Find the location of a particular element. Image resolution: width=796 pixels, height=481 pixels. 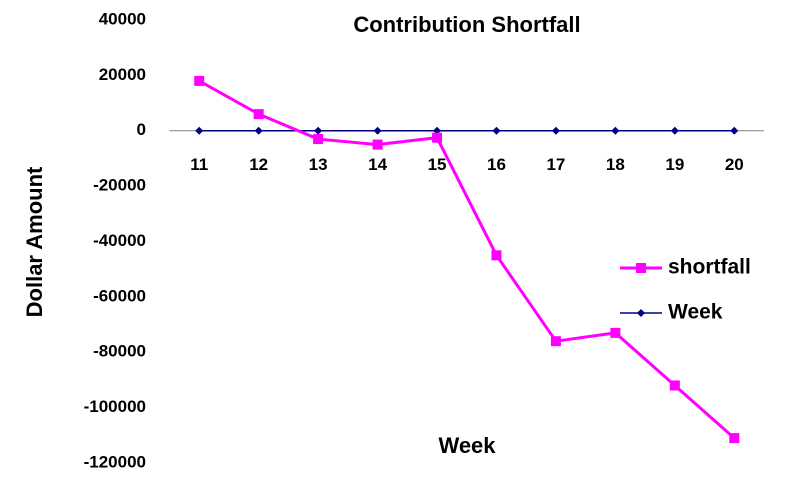

x-tick-label: 17 is located at coordinates (555, 164).